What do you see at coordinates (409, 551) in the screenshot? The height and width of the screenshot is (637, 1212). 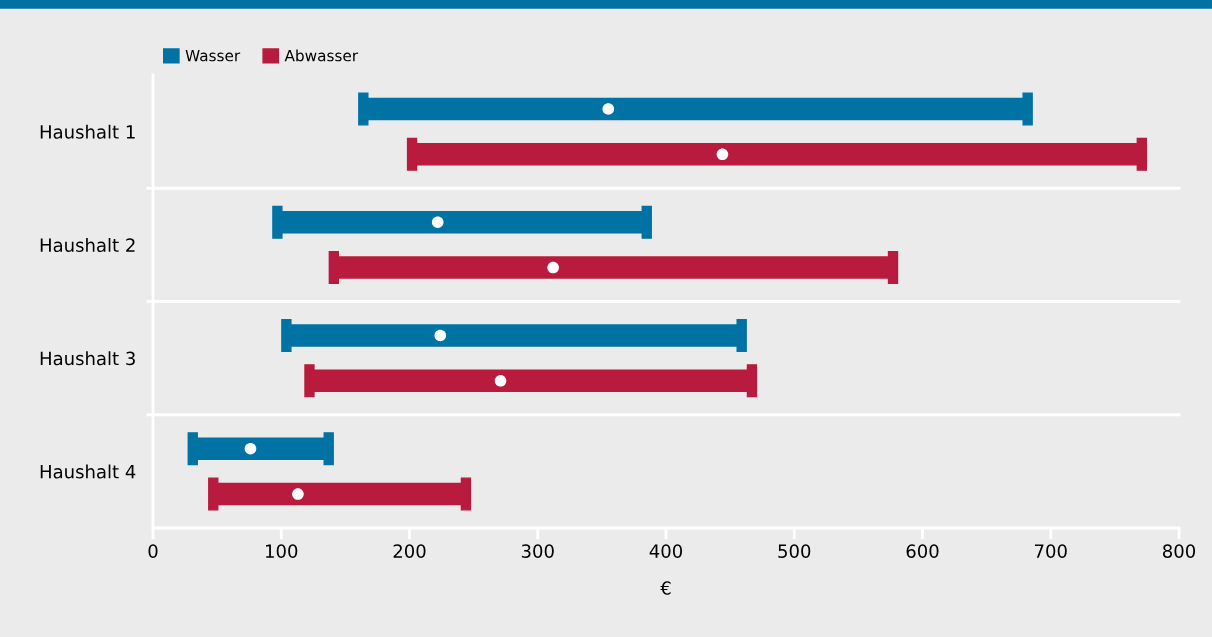 I see `x-tick-label: 200` at bounding box center [409, 551].